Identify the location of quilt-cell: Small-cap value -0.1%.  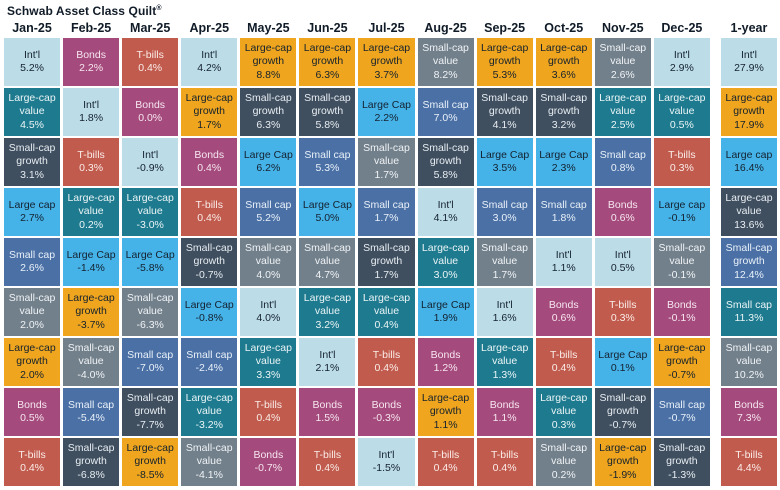
(681, 262).